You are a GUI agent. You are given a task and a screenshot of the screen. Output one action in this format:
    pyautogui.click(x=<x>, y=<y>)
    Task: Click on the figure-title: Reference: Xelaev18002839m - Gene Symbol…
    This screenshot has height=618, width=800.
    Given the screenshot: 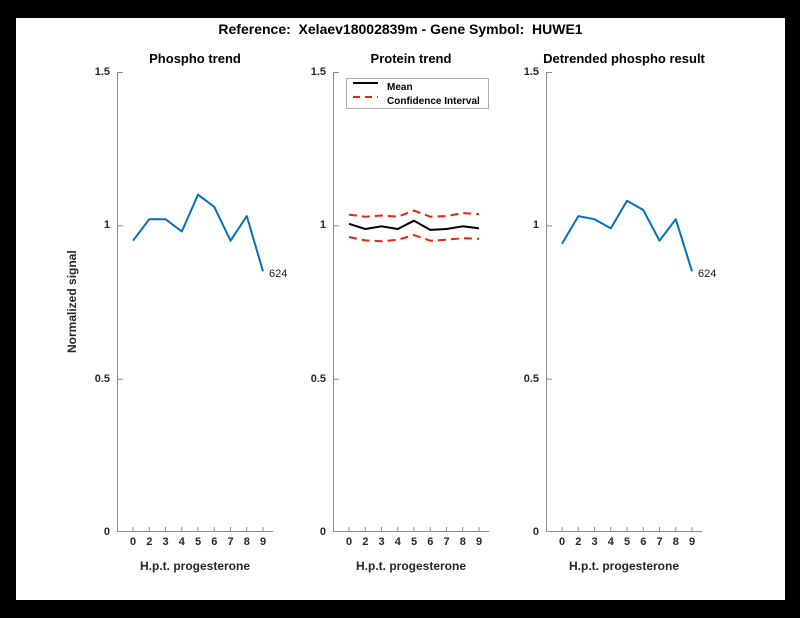 What is the action you would take?
    pyautogui.click(x=400, y=29)
    